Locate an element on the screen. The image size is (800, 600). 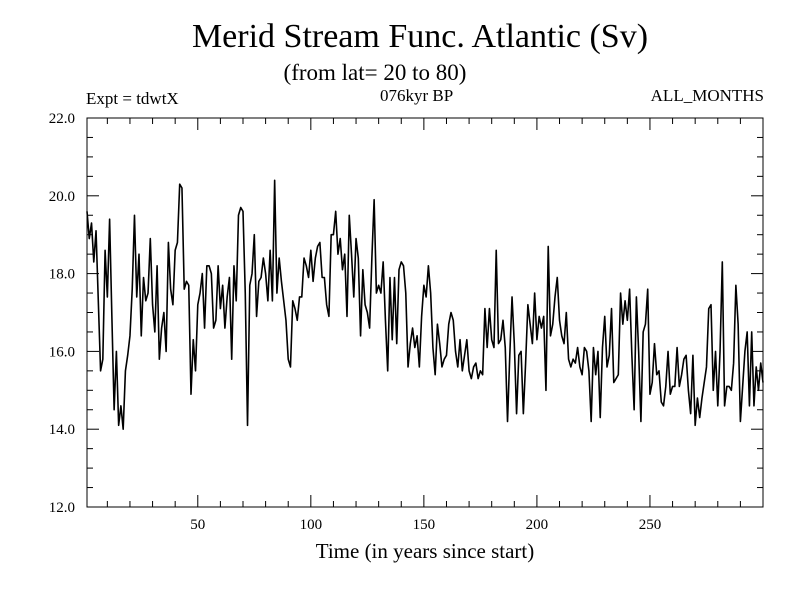
chart-subtitle: (from lat= 20 to 80) is located at coordinates (375, 72).